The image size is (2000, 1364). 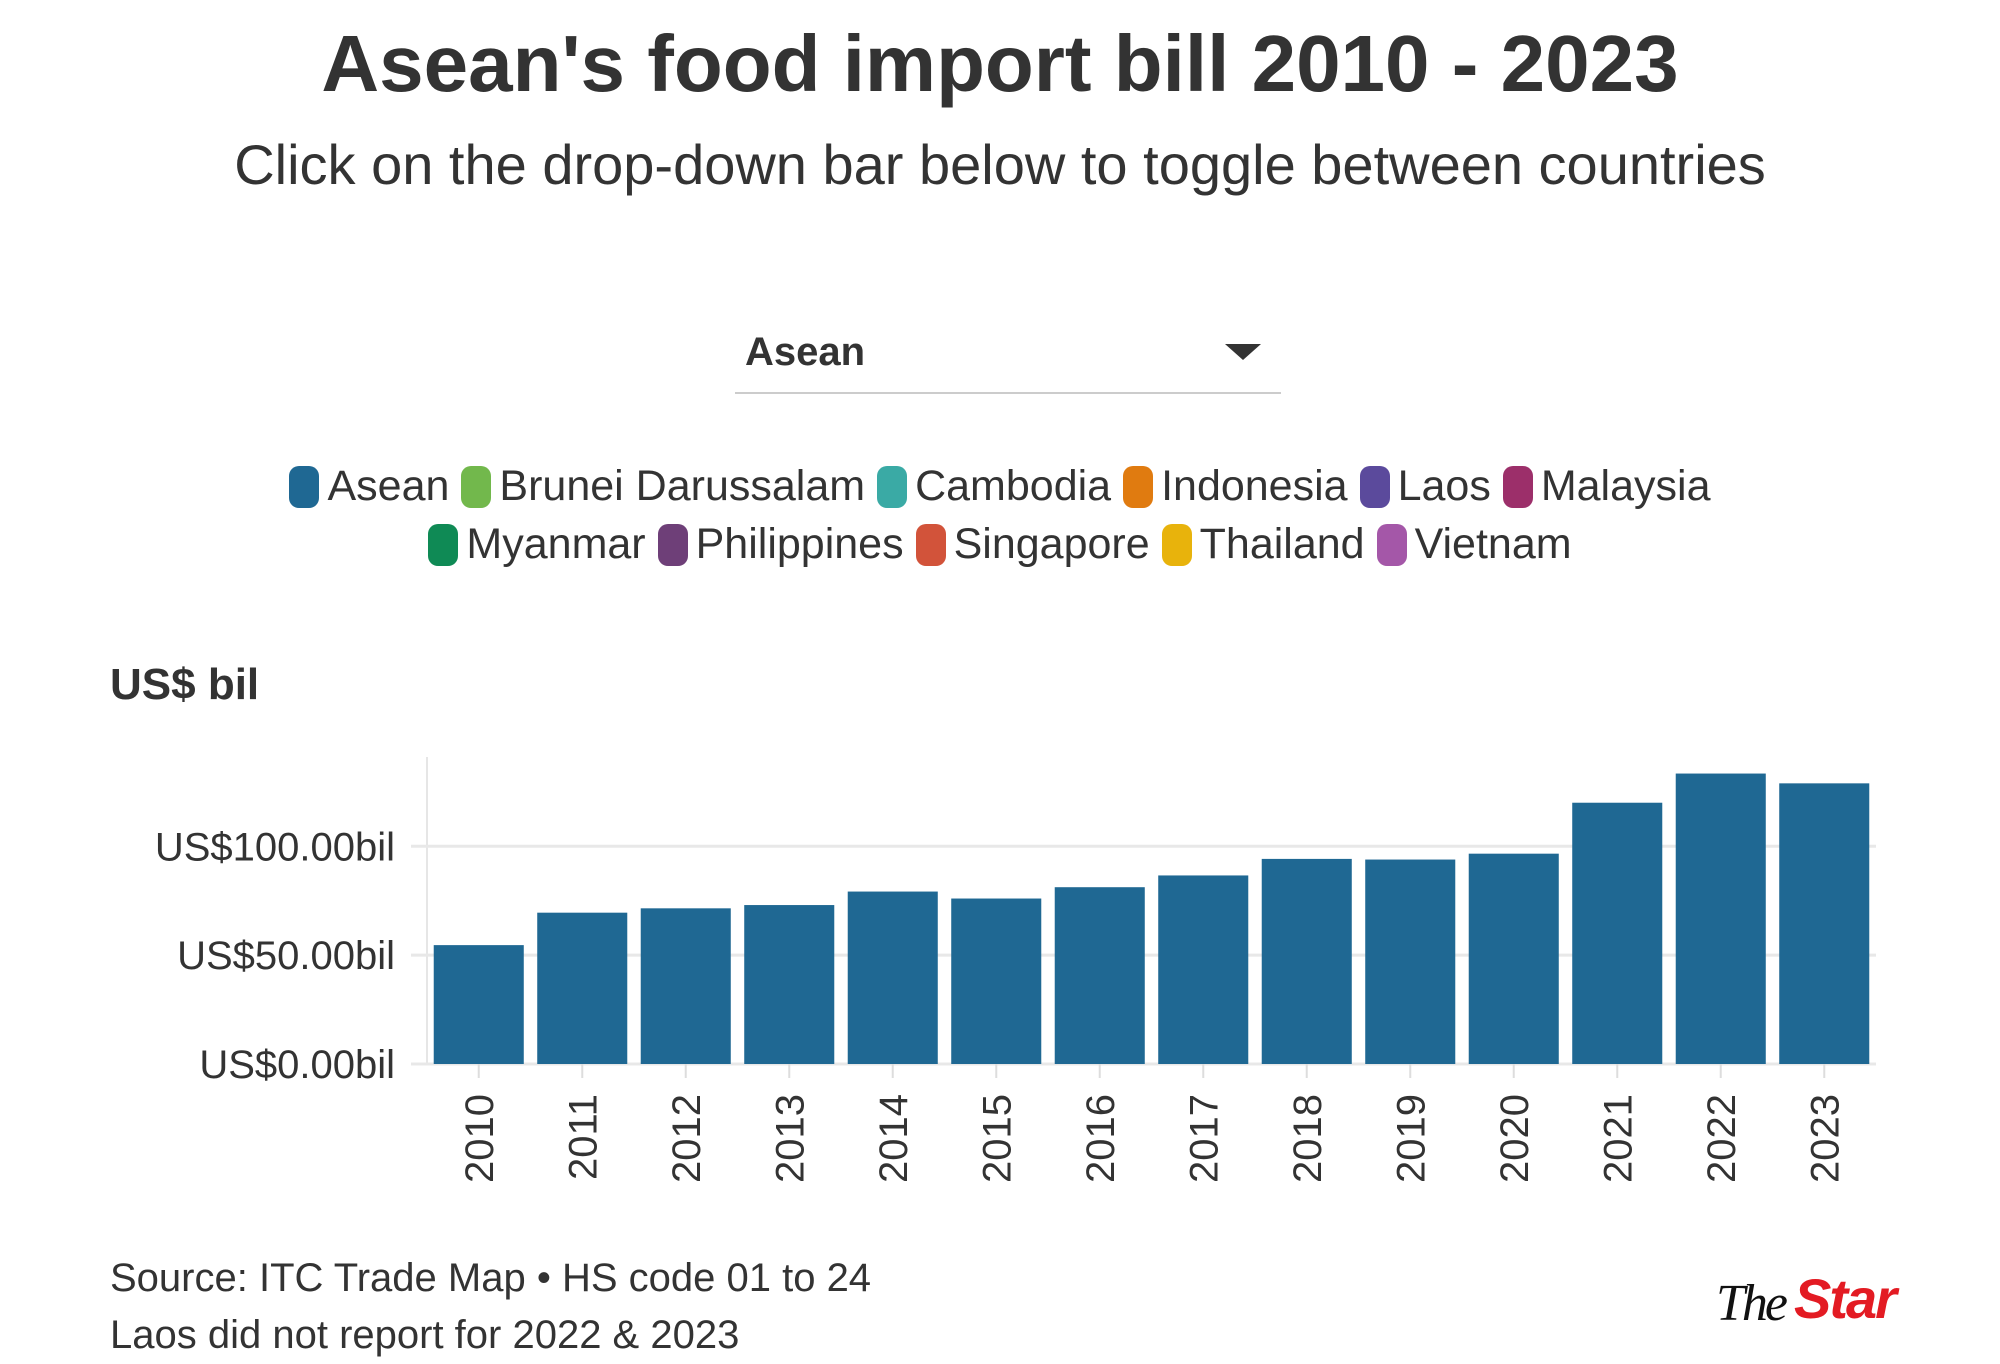 I want to click on legend-item: Thailand, so click(x=1263, y=544).